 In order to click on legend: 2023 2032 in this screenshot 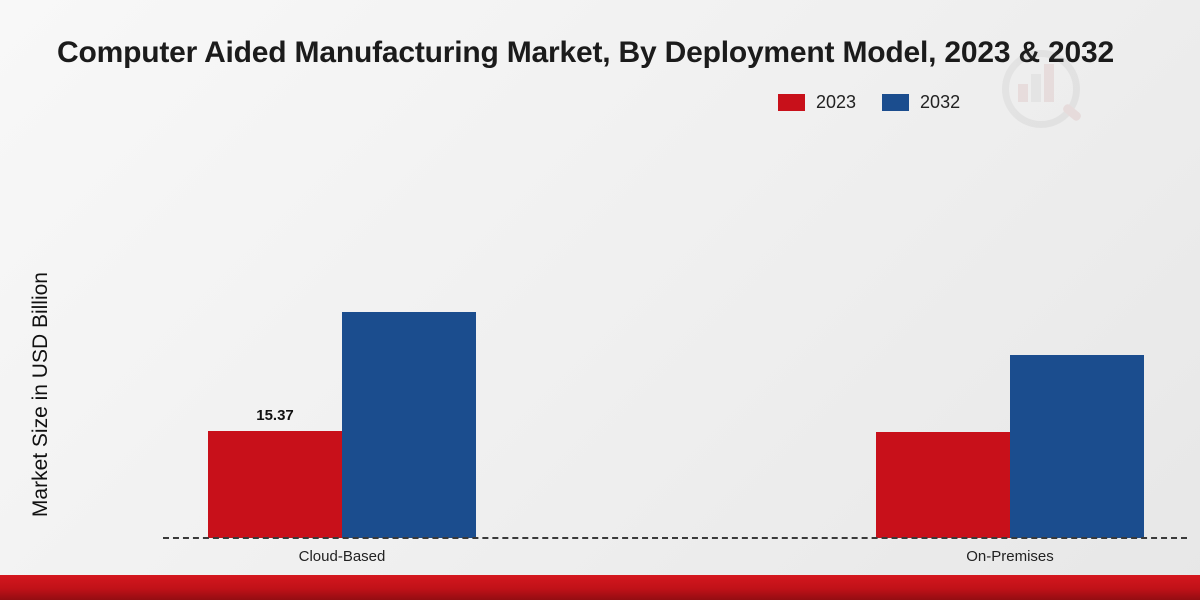, I will do `click(869, 102)`.